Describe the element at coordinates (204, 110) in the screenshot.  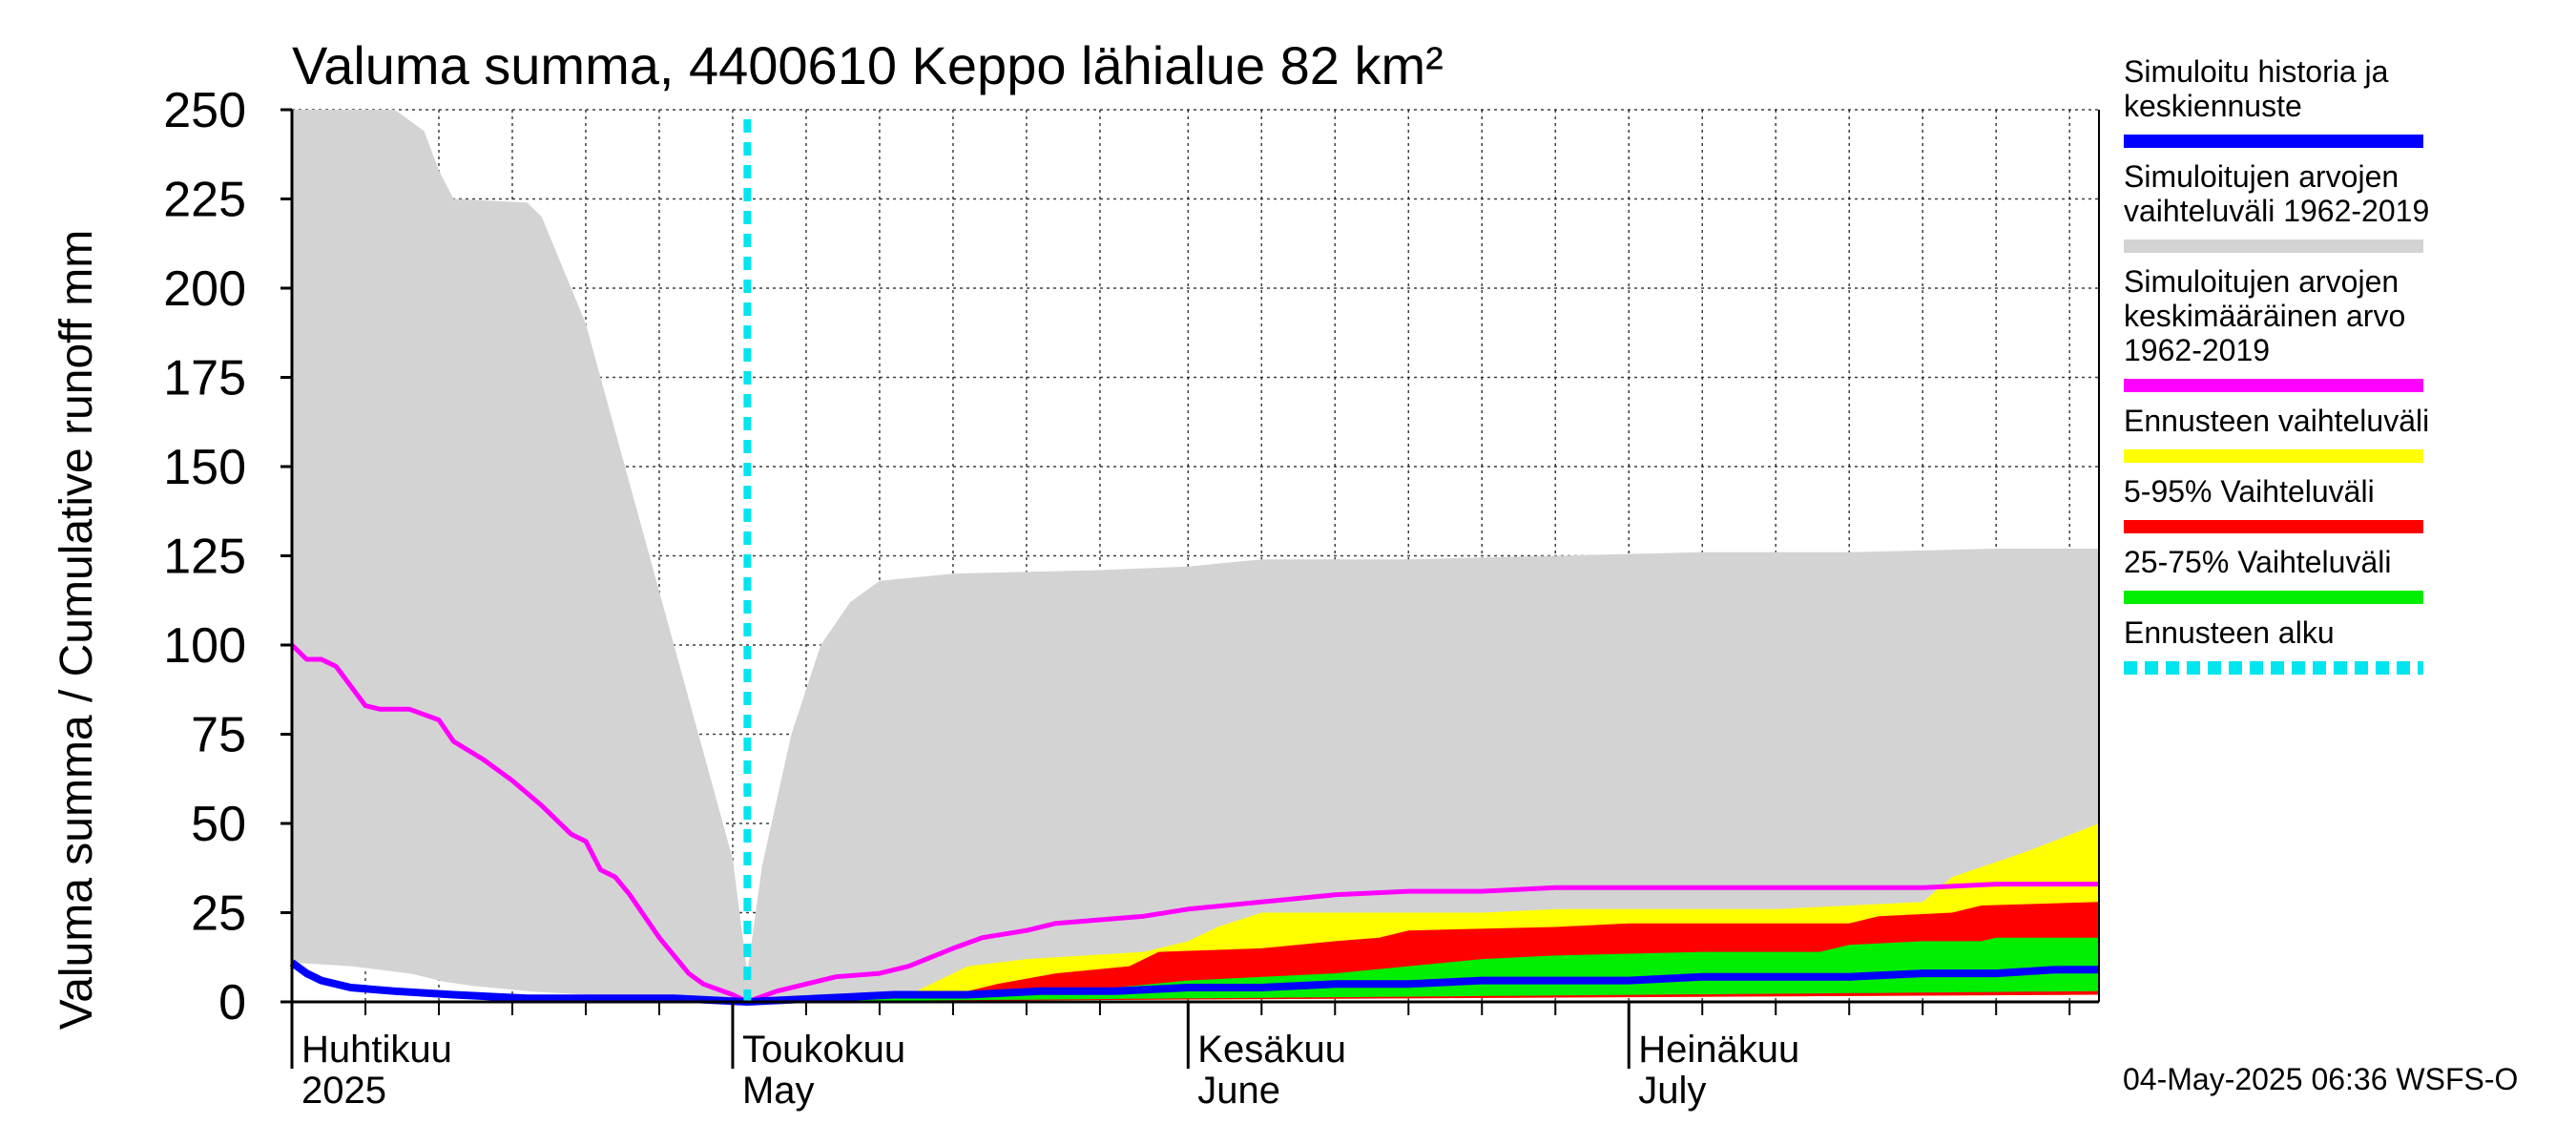
I see `y-tick-label: 250` at that location.